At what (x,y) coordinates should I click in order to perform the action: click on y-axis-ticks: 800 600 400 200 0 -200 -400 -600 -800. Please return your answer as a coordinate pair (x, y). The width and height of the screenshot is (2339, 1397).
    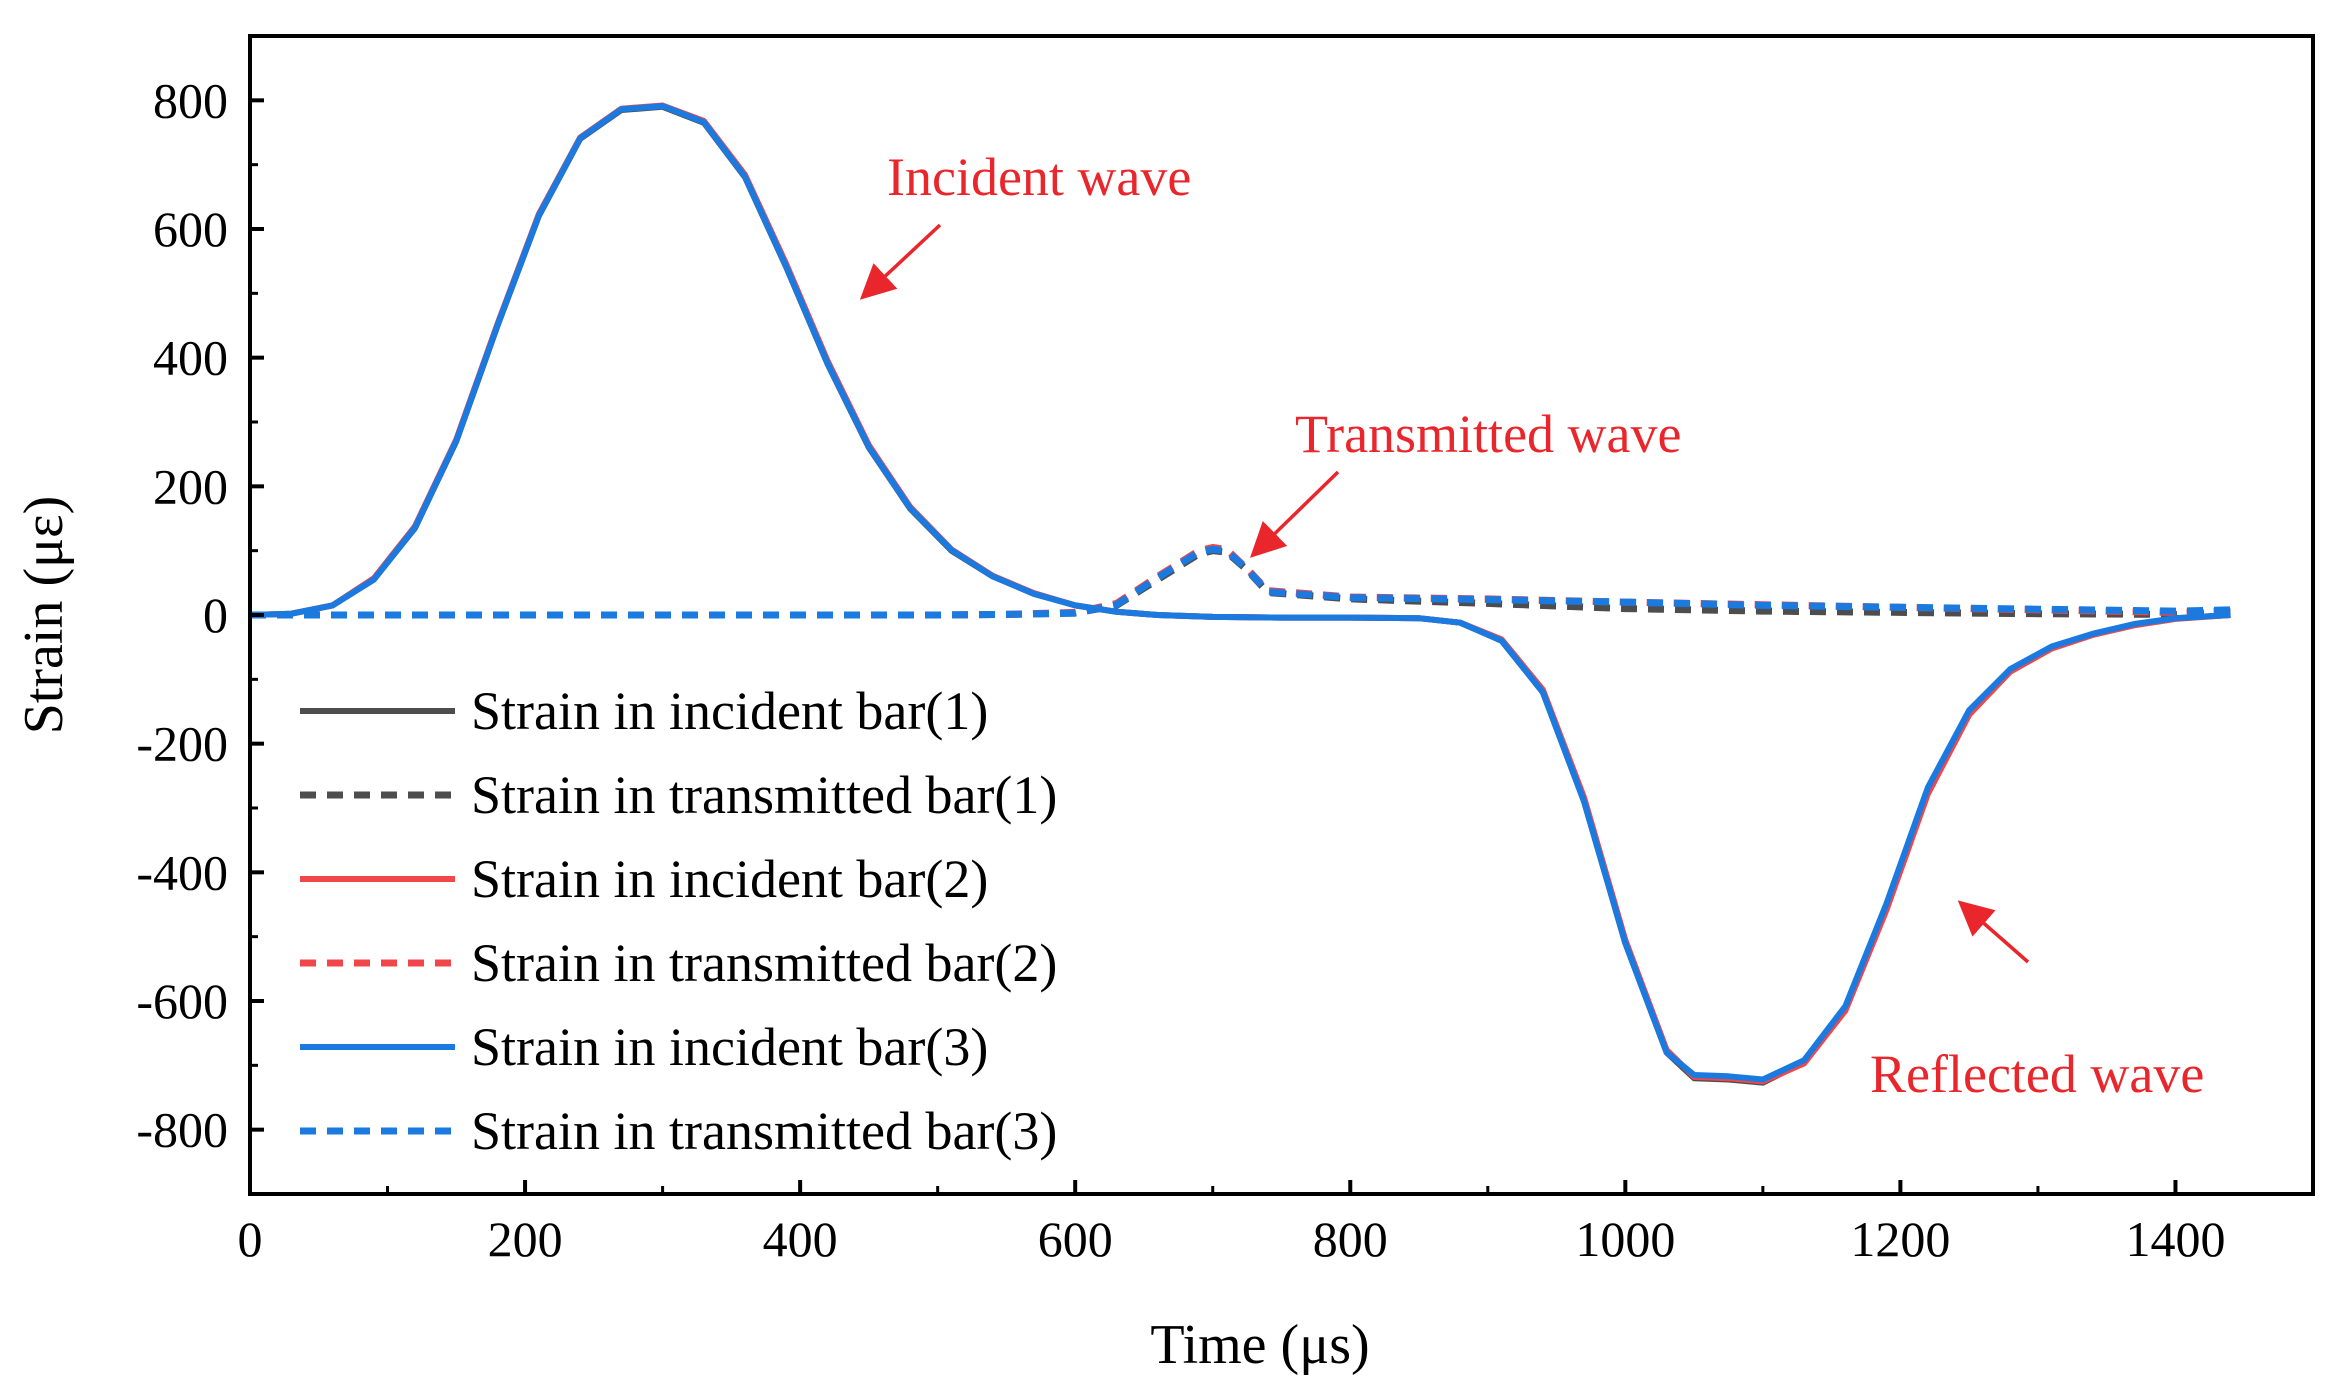
    Looking at the image, I should click on (200, 615).